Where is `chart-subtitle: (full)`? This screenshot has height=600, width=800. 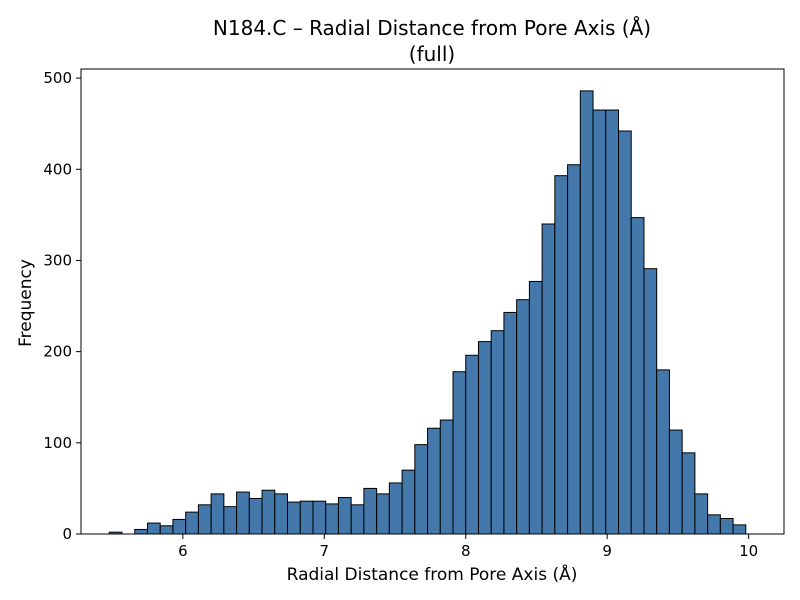
chart-subtitle: (full) is located at coordinates (432, 54).